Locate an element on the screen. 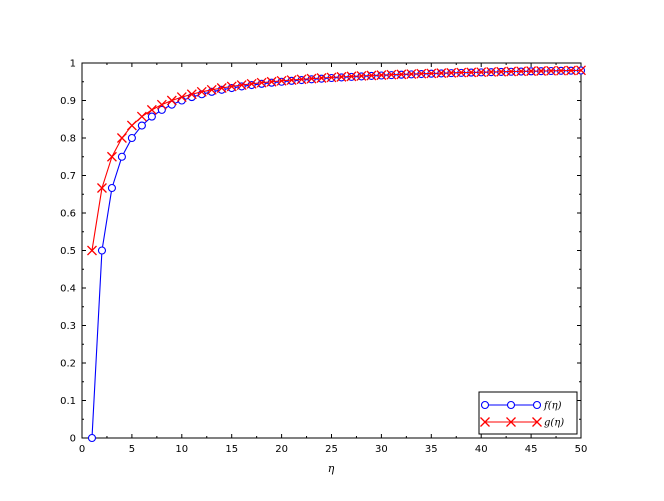  legend: f(η) g(η) is located at coordinates (528, 413).